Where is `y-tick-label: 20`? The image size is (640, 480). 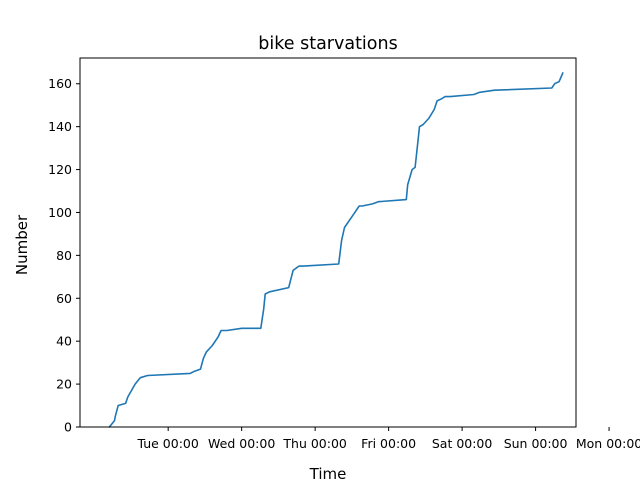
y-tick-label: 20 is located at coordinates (64, 384).